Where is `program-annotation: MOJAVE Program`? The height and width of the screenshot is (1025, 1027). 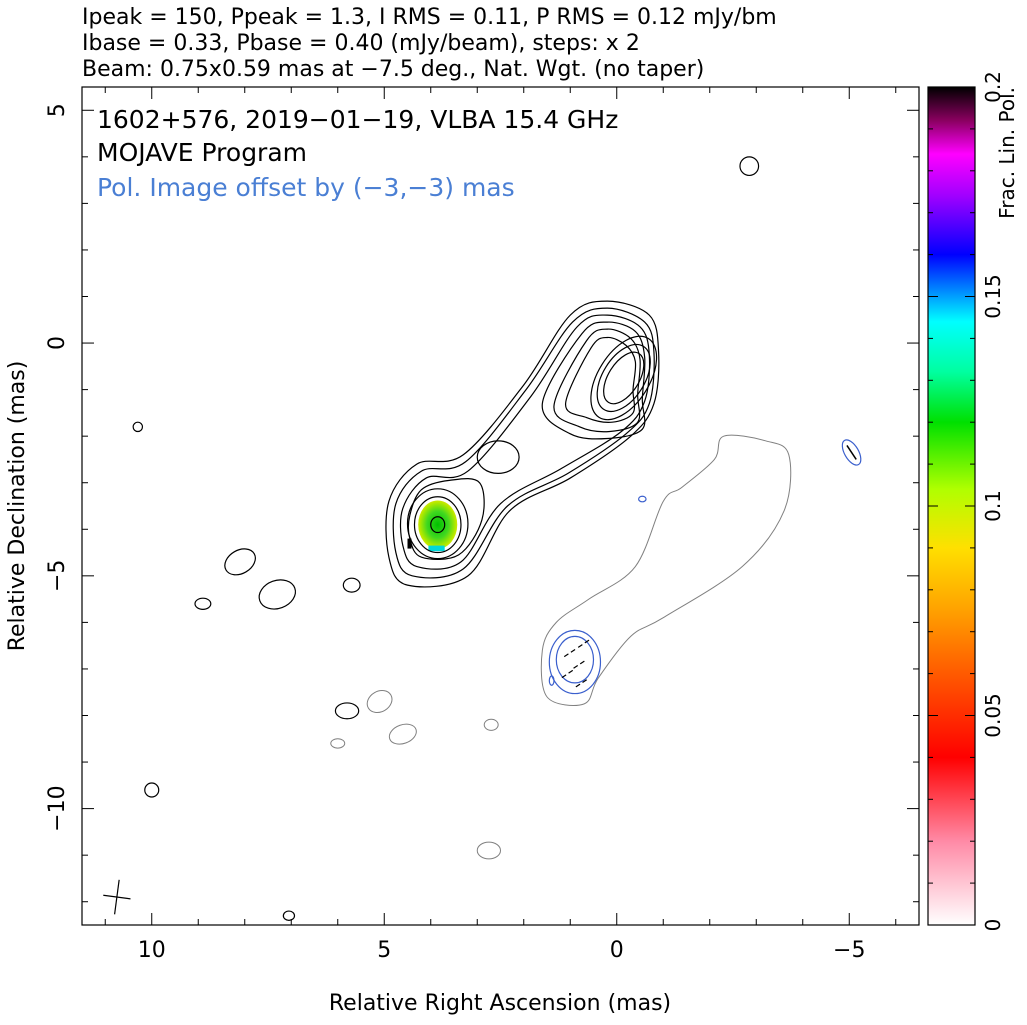 program-annotation: MOJAVE Program is located at coordinates (202, 152).